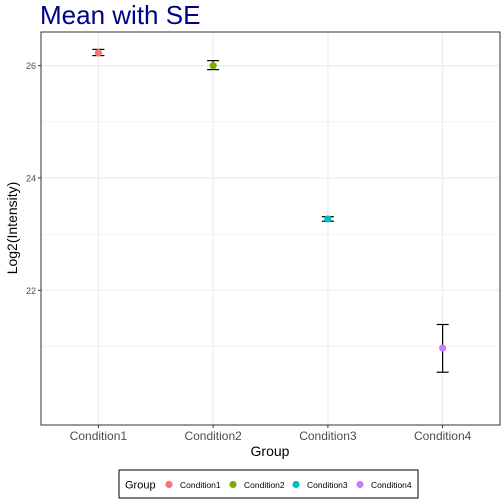 The height and width of the screenshot is (504, 504). I want to click on x-tick-label: Condition3, so click(328, 436).